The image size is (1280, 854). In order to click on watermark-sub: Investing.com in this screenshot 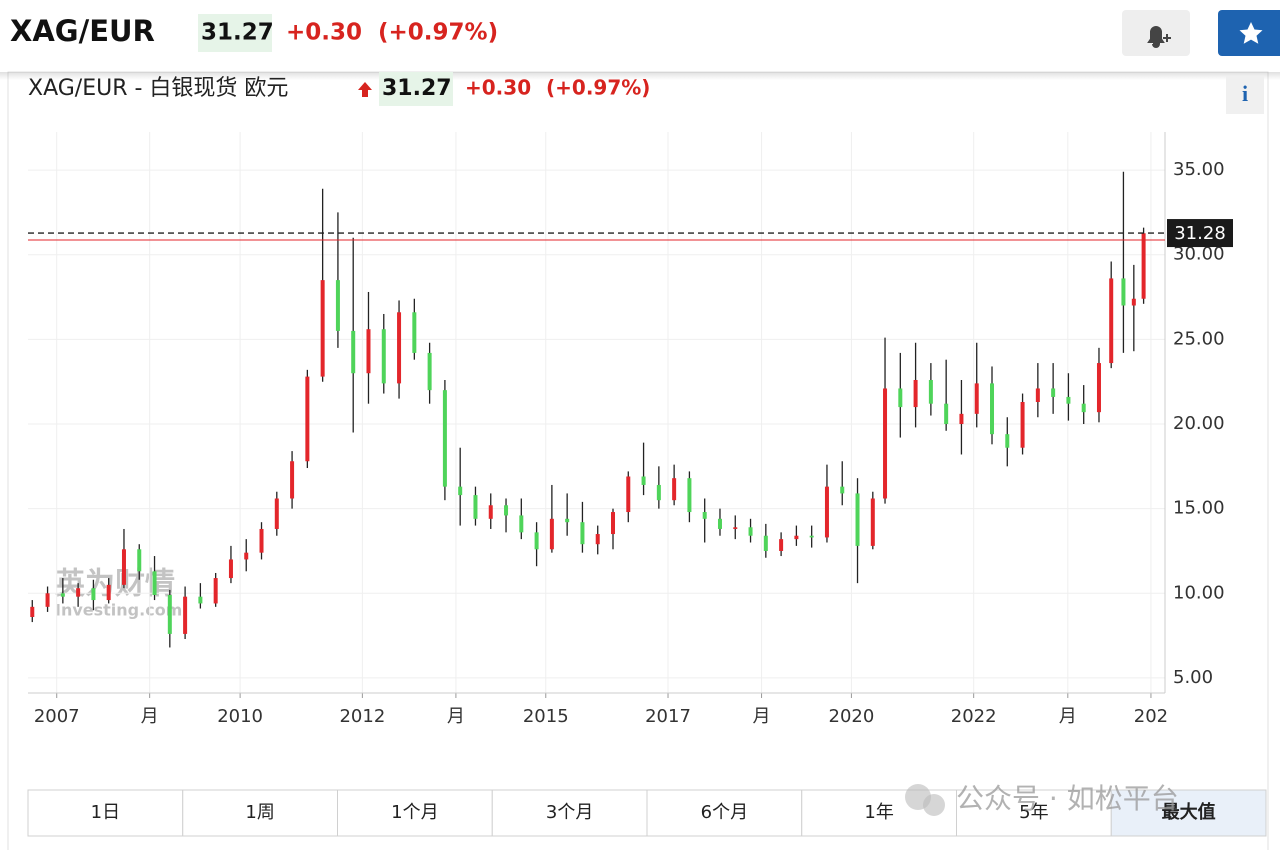, I will do `click(118, 610)`.